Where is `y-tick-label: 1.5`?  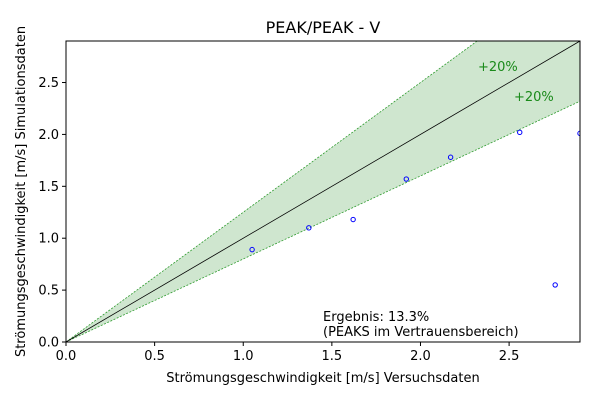 y-tick-label: 1.5 is located at coordinates (48, 187).